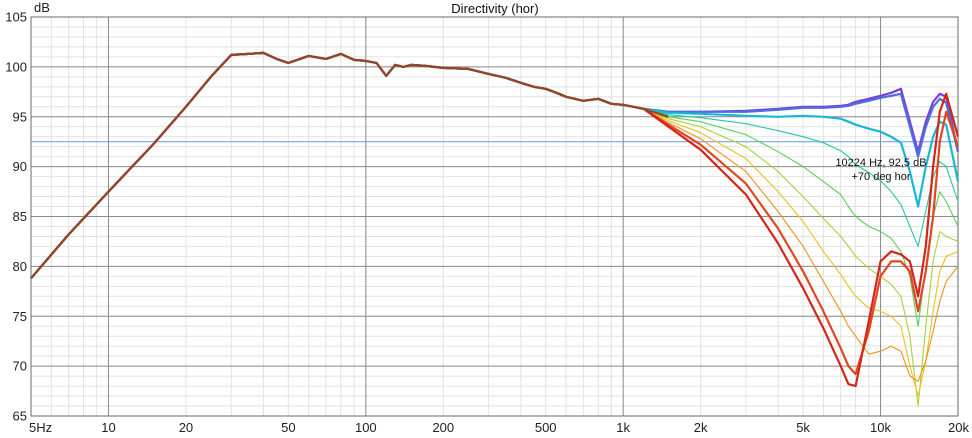 The height and width of the screenshot is (438, 972). What do you see at coordinates (288, 427) in the screenshot?
I see `x-tick-label: 50` at bounding box center [288, 427].